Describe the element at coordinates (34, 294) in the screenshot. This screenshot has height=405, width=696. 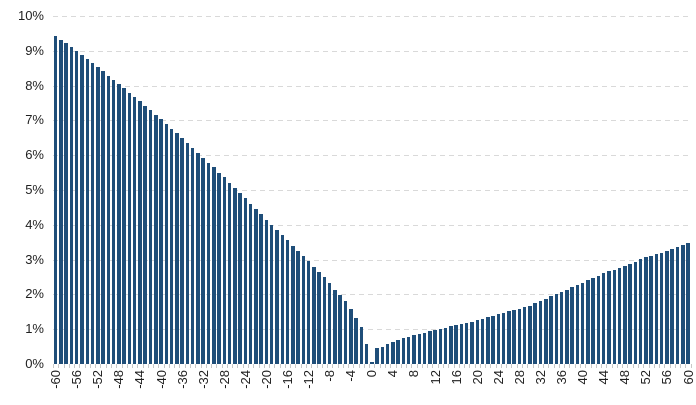
I see `y-axis-label: 2%` at that location.